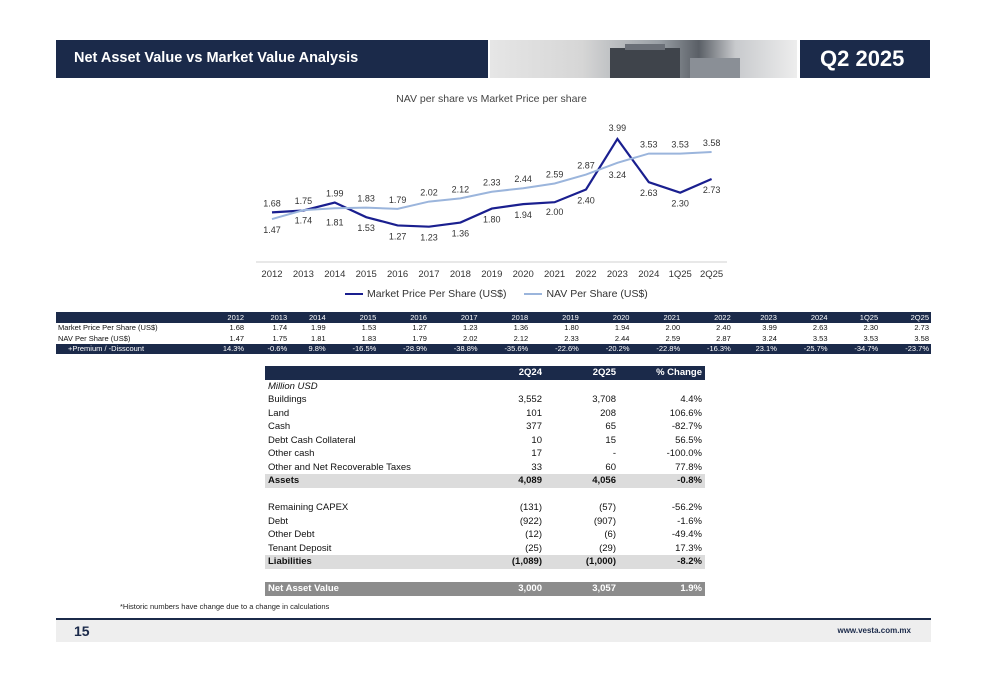  What do you see at coordinates (368, 481) in the screenshot?
I see `assets-total-label: Assets` at bounding box center [368, 481].